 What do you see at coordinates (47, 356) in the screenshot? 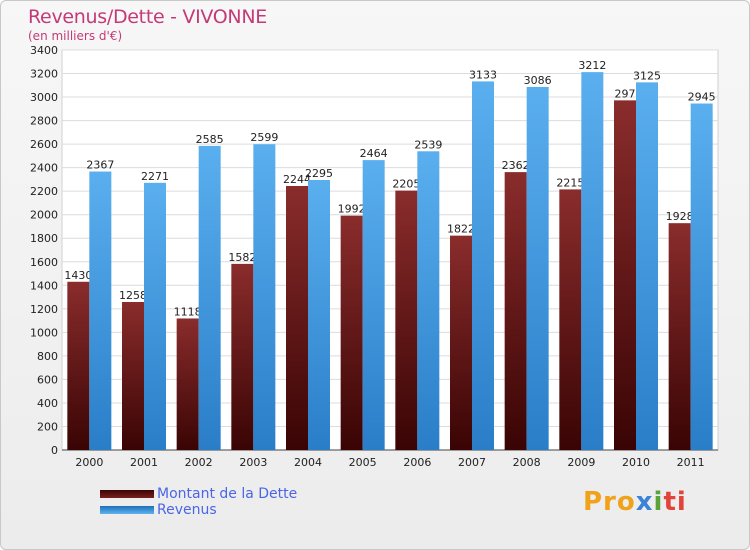
I see `y-tick-label: 800` at bounding box center [47, 356].